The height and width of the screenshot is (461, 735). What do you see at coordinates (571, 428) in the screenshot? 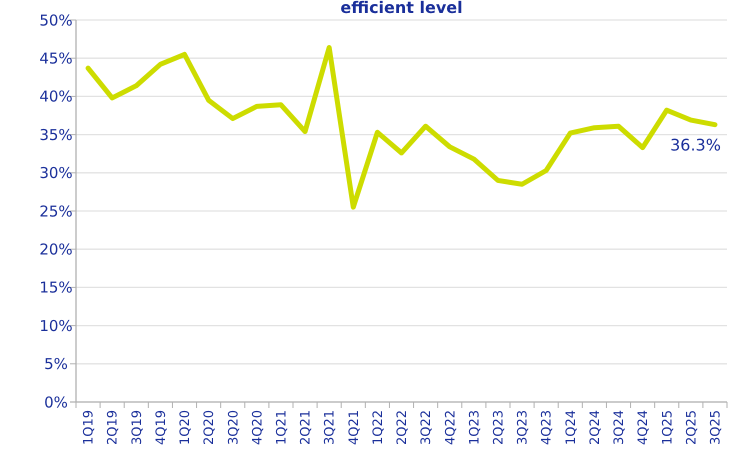
I see `x-tick-label: 1Q24` at bounding box center [571, 428].